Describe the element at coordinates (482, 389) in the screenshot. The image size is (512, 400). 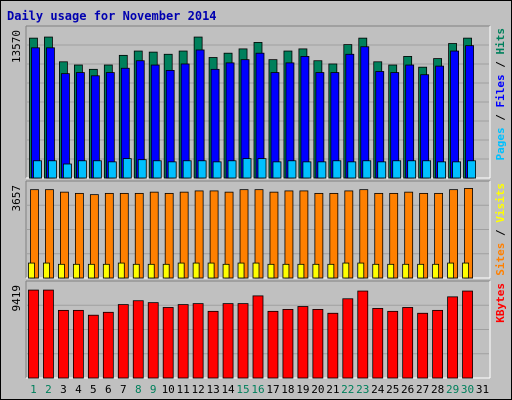
I see `x-tick-label-day-31: 31` at that location.